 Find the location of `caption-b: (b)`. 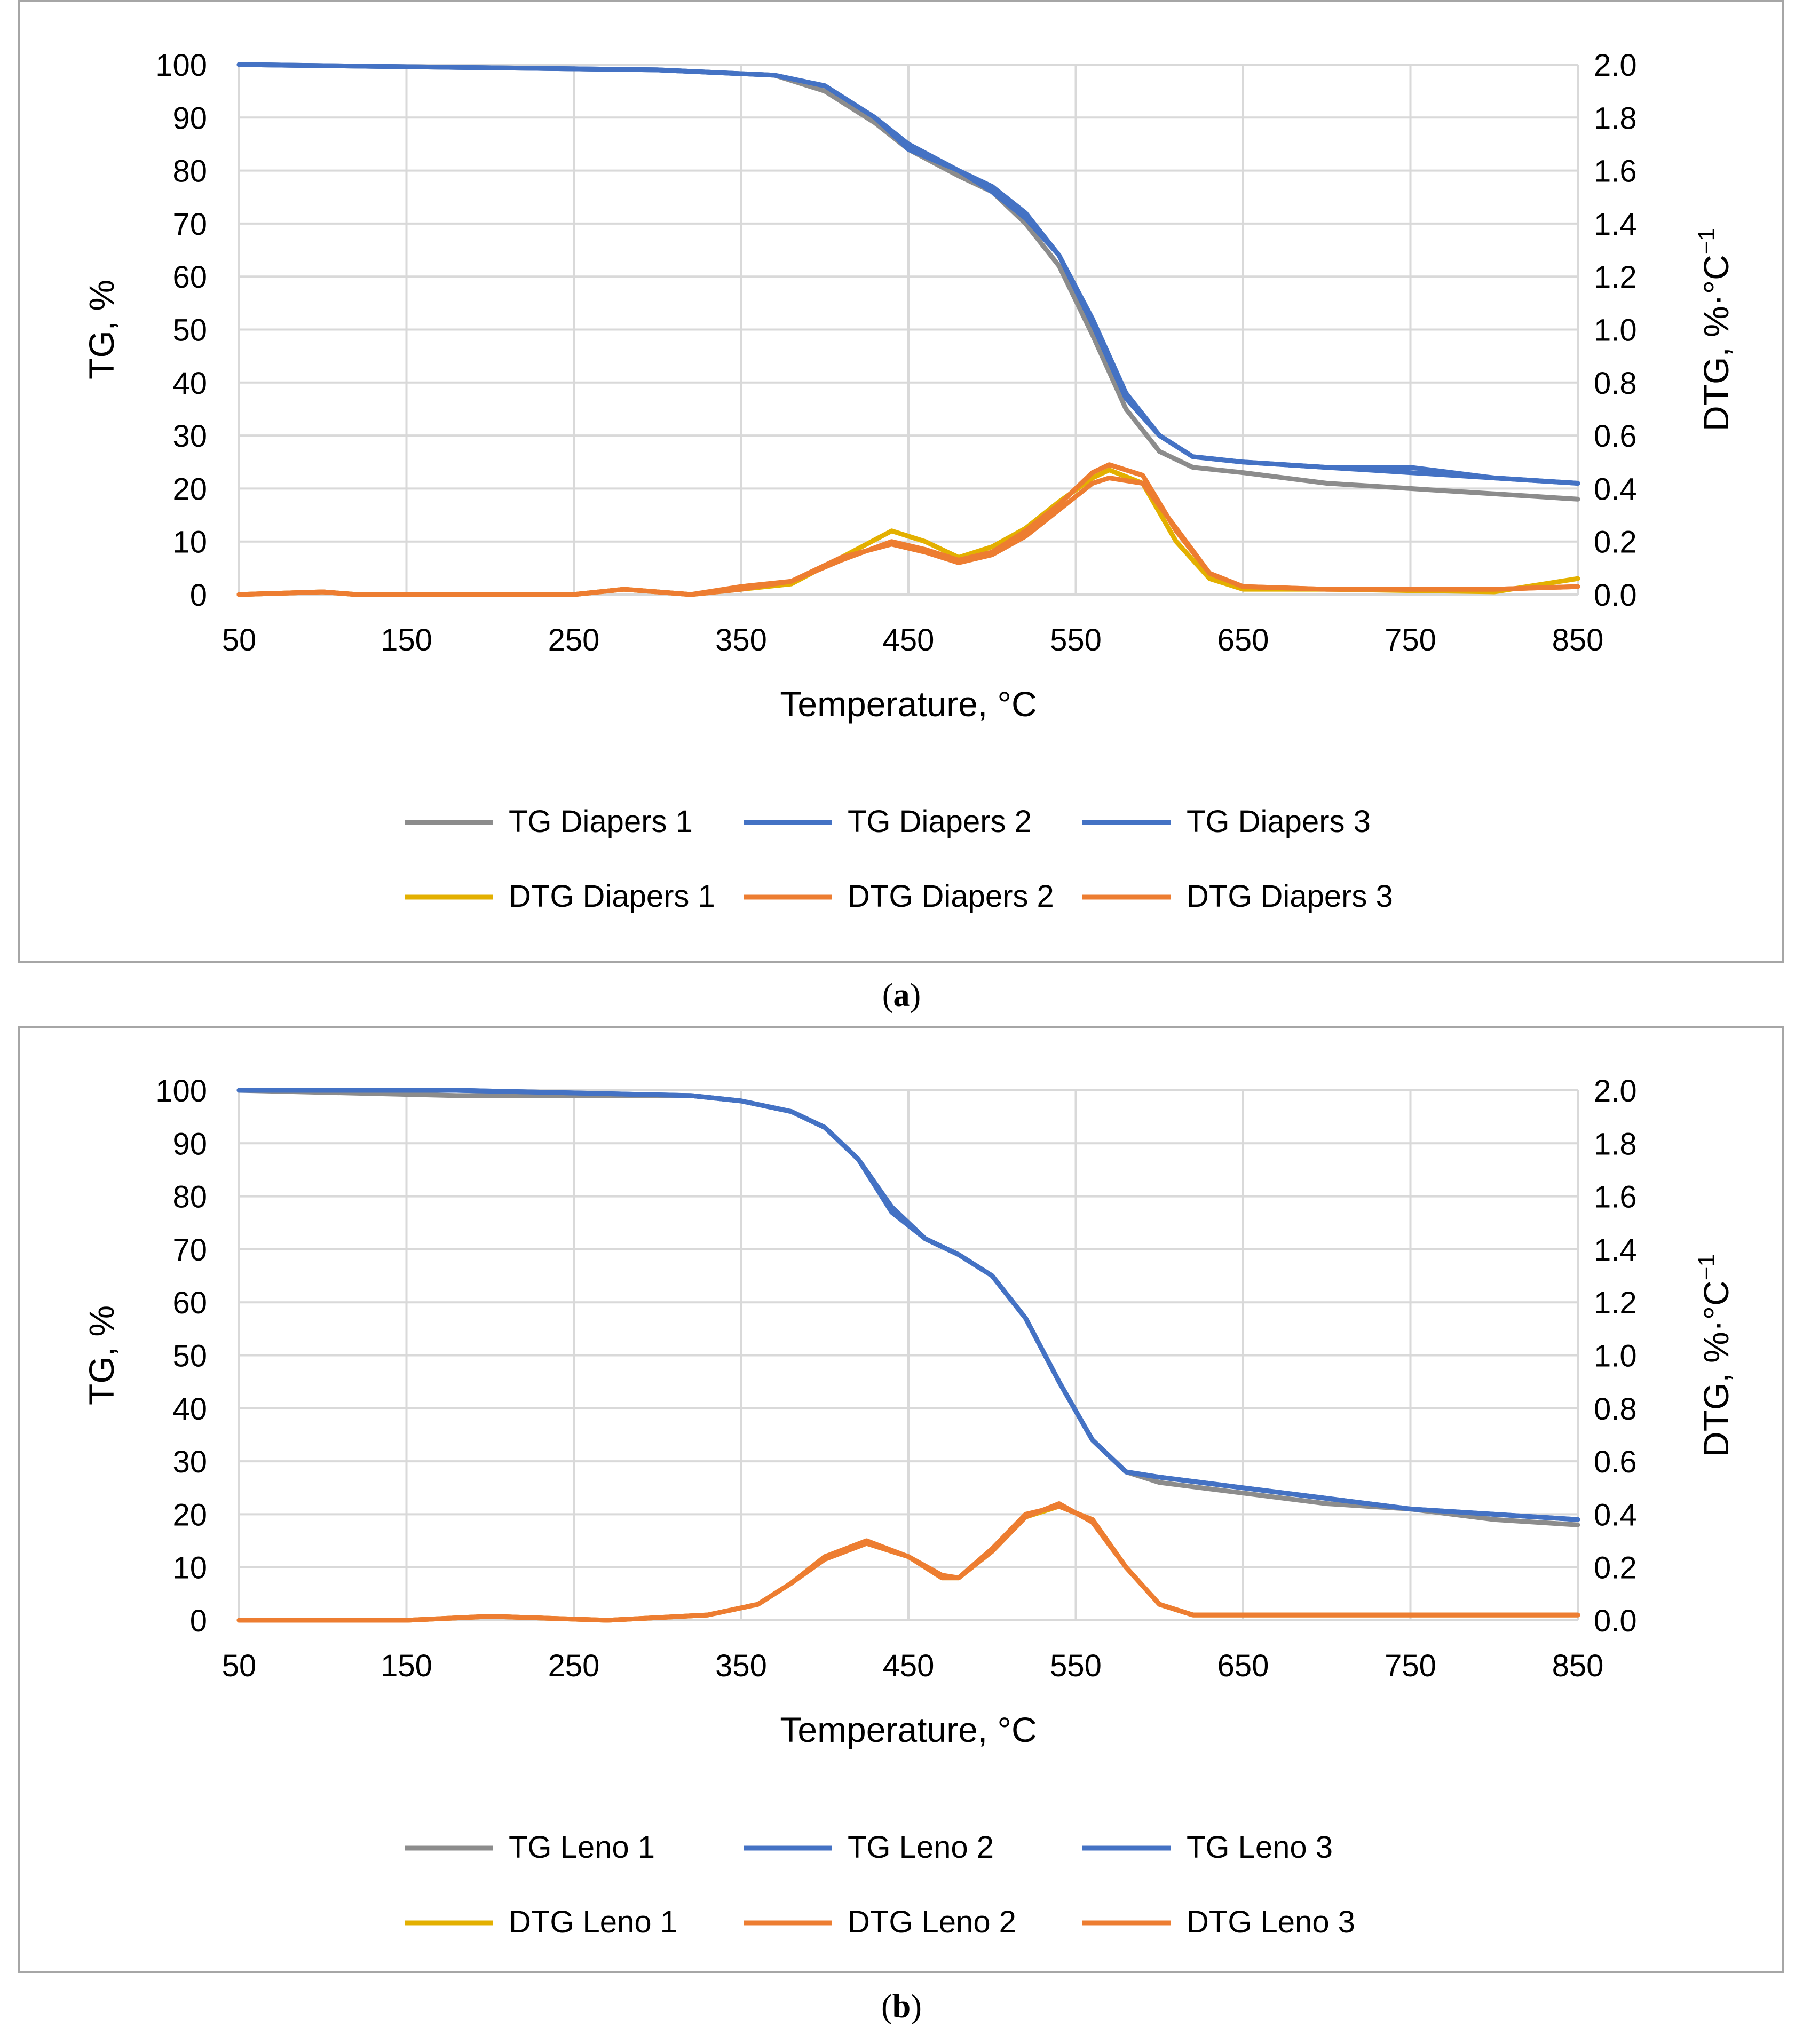

caption-b: (b) is located at coordinates (901, 2007).